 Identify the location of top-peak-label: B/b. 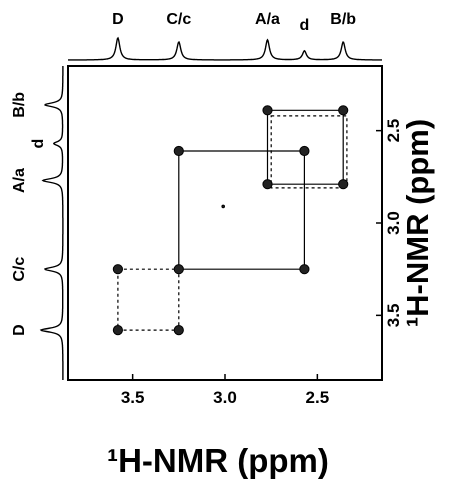
(343, 19).